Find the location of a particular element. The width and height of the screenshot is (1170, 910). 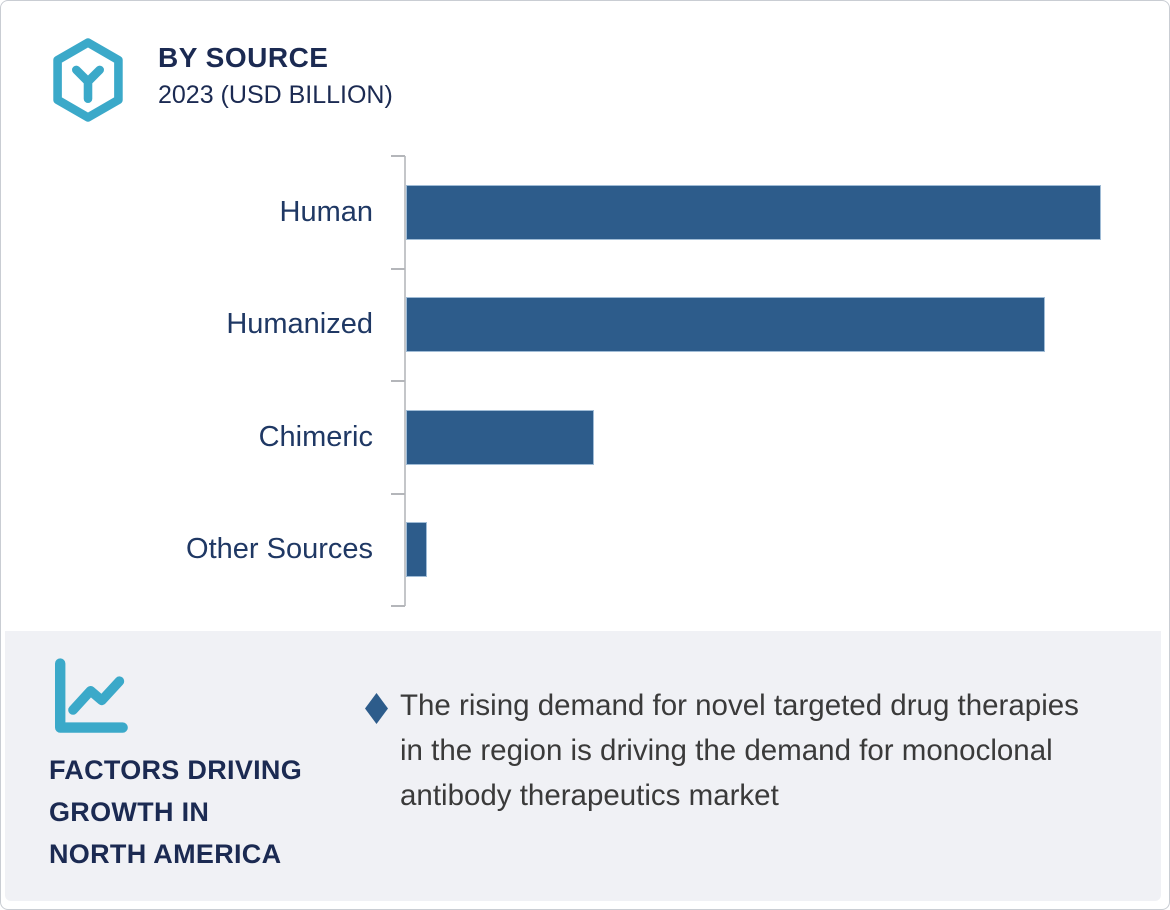

factors-heading-line: GROWTH IN is located at coordinates (129, 812).